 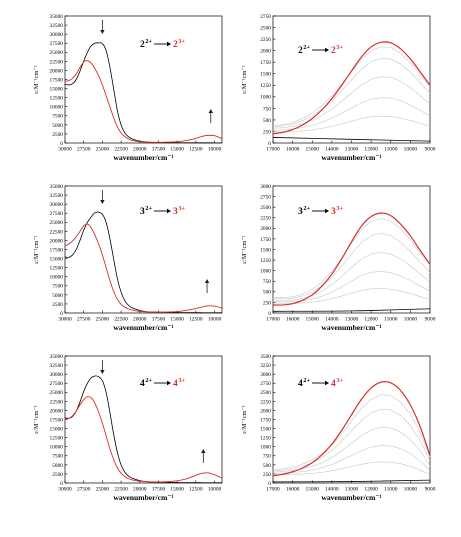 What do you see at coordinates (265, 229) in the screenshot?
I see `y-tick-label: 2000` at bounding box center [265, 229].